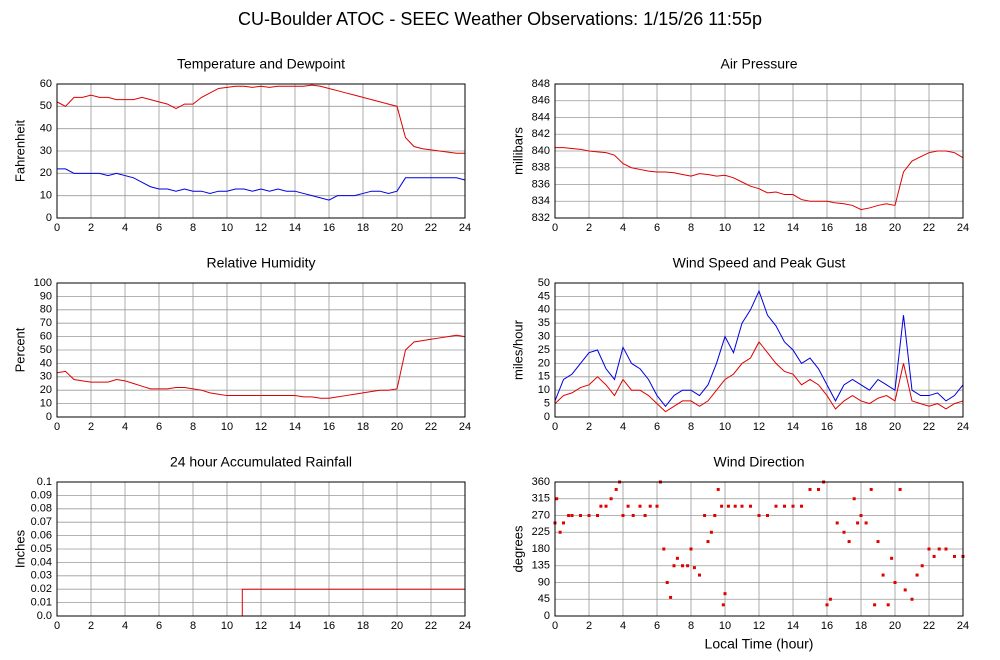 Image resolution: width=1000 pixels, height=660 pixels. What do you see at coordinates (541, 84) in the screenshot?
I see `y-tick-label: 848` at bounding box center [541, 84].